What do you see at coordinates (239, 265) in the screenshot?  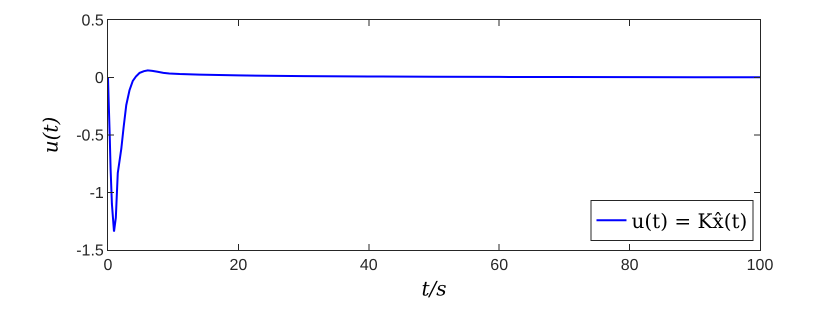 I see `x-tick-label: 20` at bounding box center [239, 265].